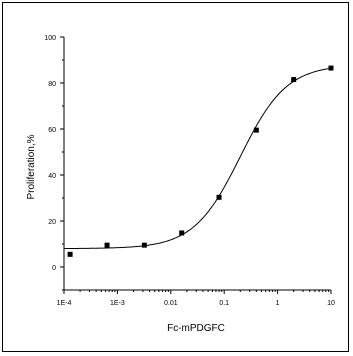 This screenshot has height=356, width=353. What do you see at coordinates (31, 166) in the screenshot?
I see `y-axis-label: Proliferation,%` at bounding box center [31, 166].